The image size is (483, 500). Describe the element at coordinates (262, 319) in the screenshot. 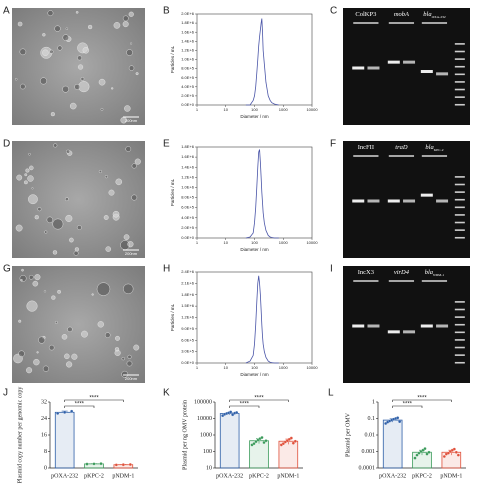

I see `size-distribution` at that location.